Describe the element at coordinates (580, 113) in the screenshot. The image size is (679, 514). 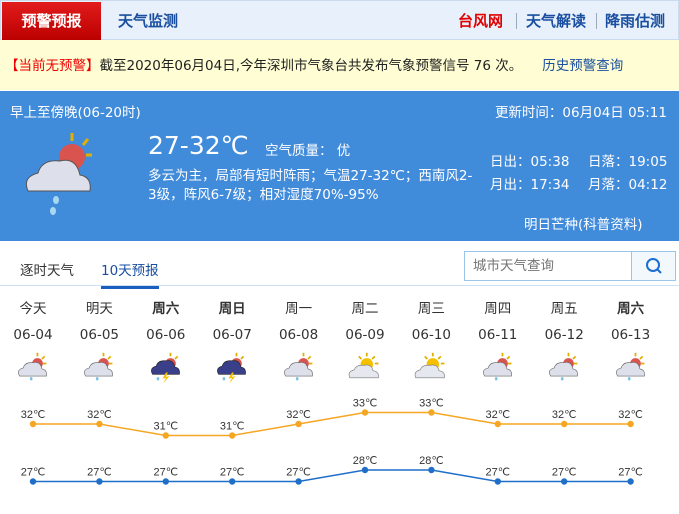
I see `update-time: 更新时间：06月04日 05:11` at that location.